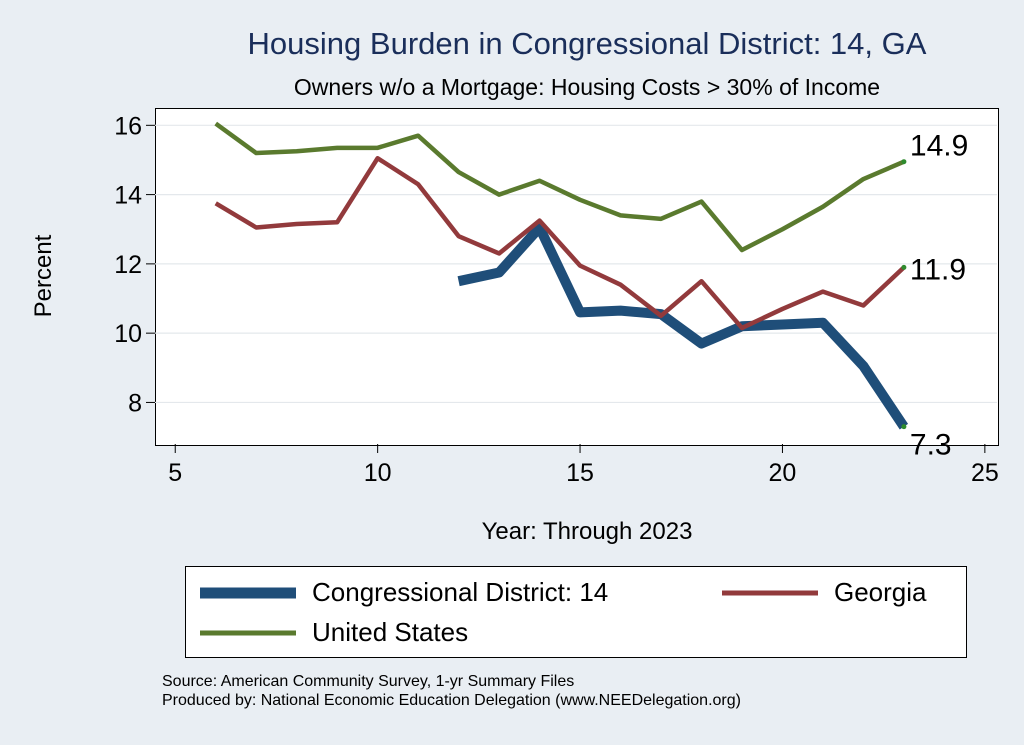 The width and height of the screenshot is (1024, 745). Describe the element at coordinates (43, 276) in the screenshot. I see `y-axis-label: Percent` at that location.